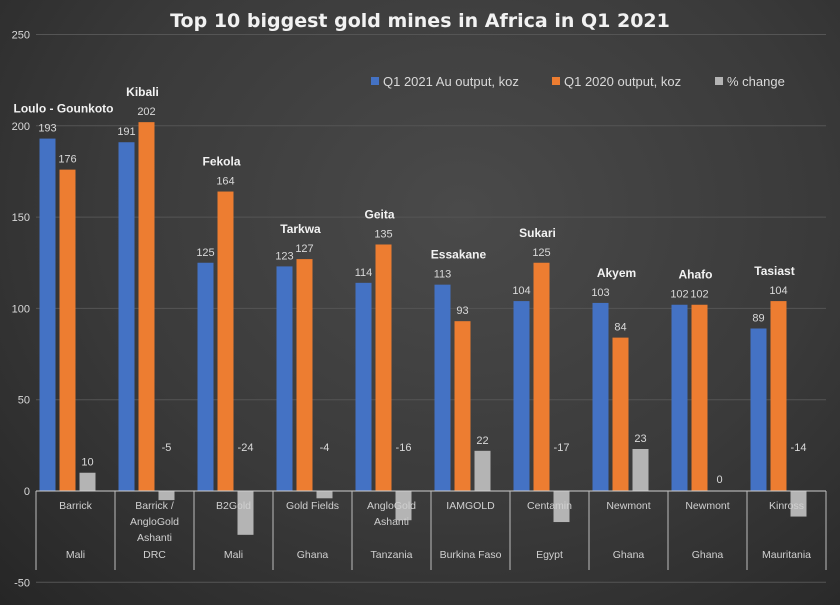 The height and width of the screenshot is (605, 840). I want to click on data-label: -17, so click(562, 448).